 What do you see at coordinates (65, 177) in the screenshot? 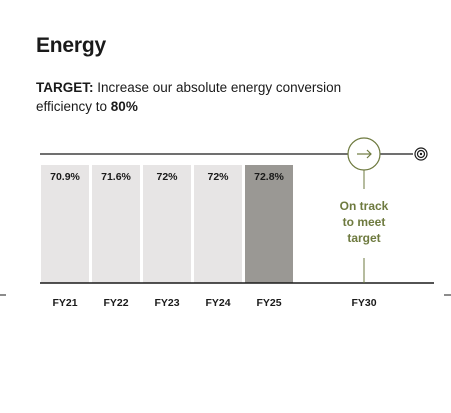
I see `bar-value-label-fy21: 70.9%` at bounding box center [65, 177].